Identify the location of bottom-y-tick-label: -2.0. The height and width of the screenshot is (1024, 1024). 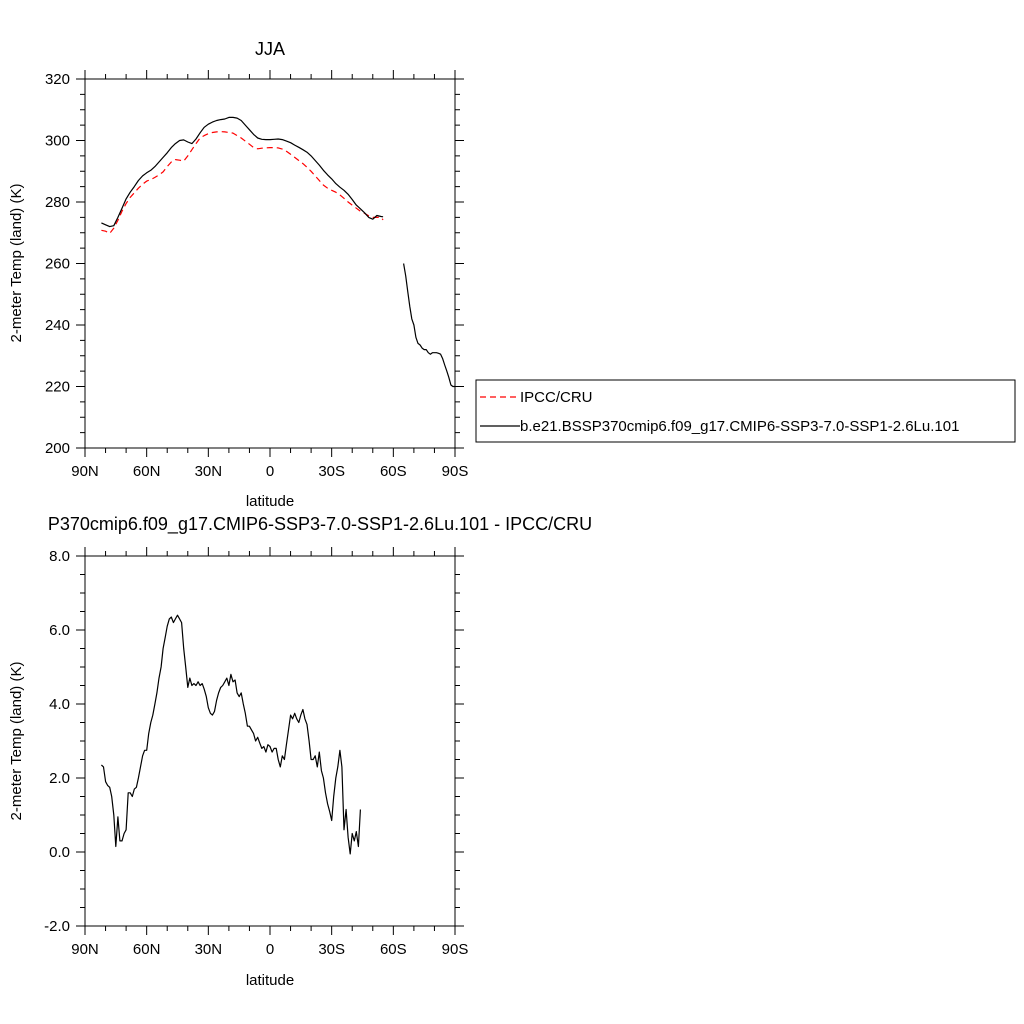
(57, 926).